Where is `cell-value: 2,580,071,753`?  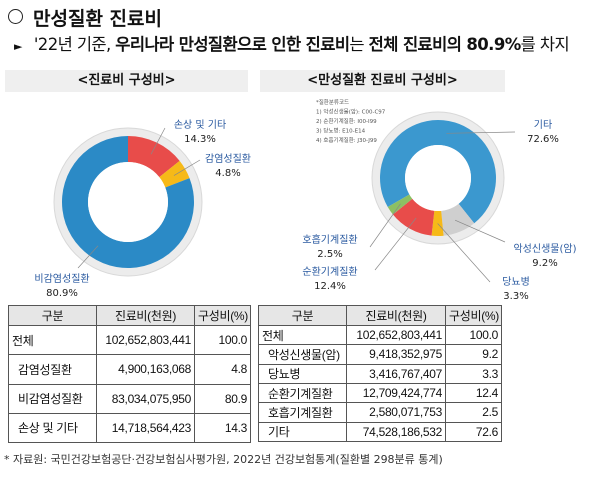 cell-value: 2,580,071,753 is located at coordinates (396, 412).